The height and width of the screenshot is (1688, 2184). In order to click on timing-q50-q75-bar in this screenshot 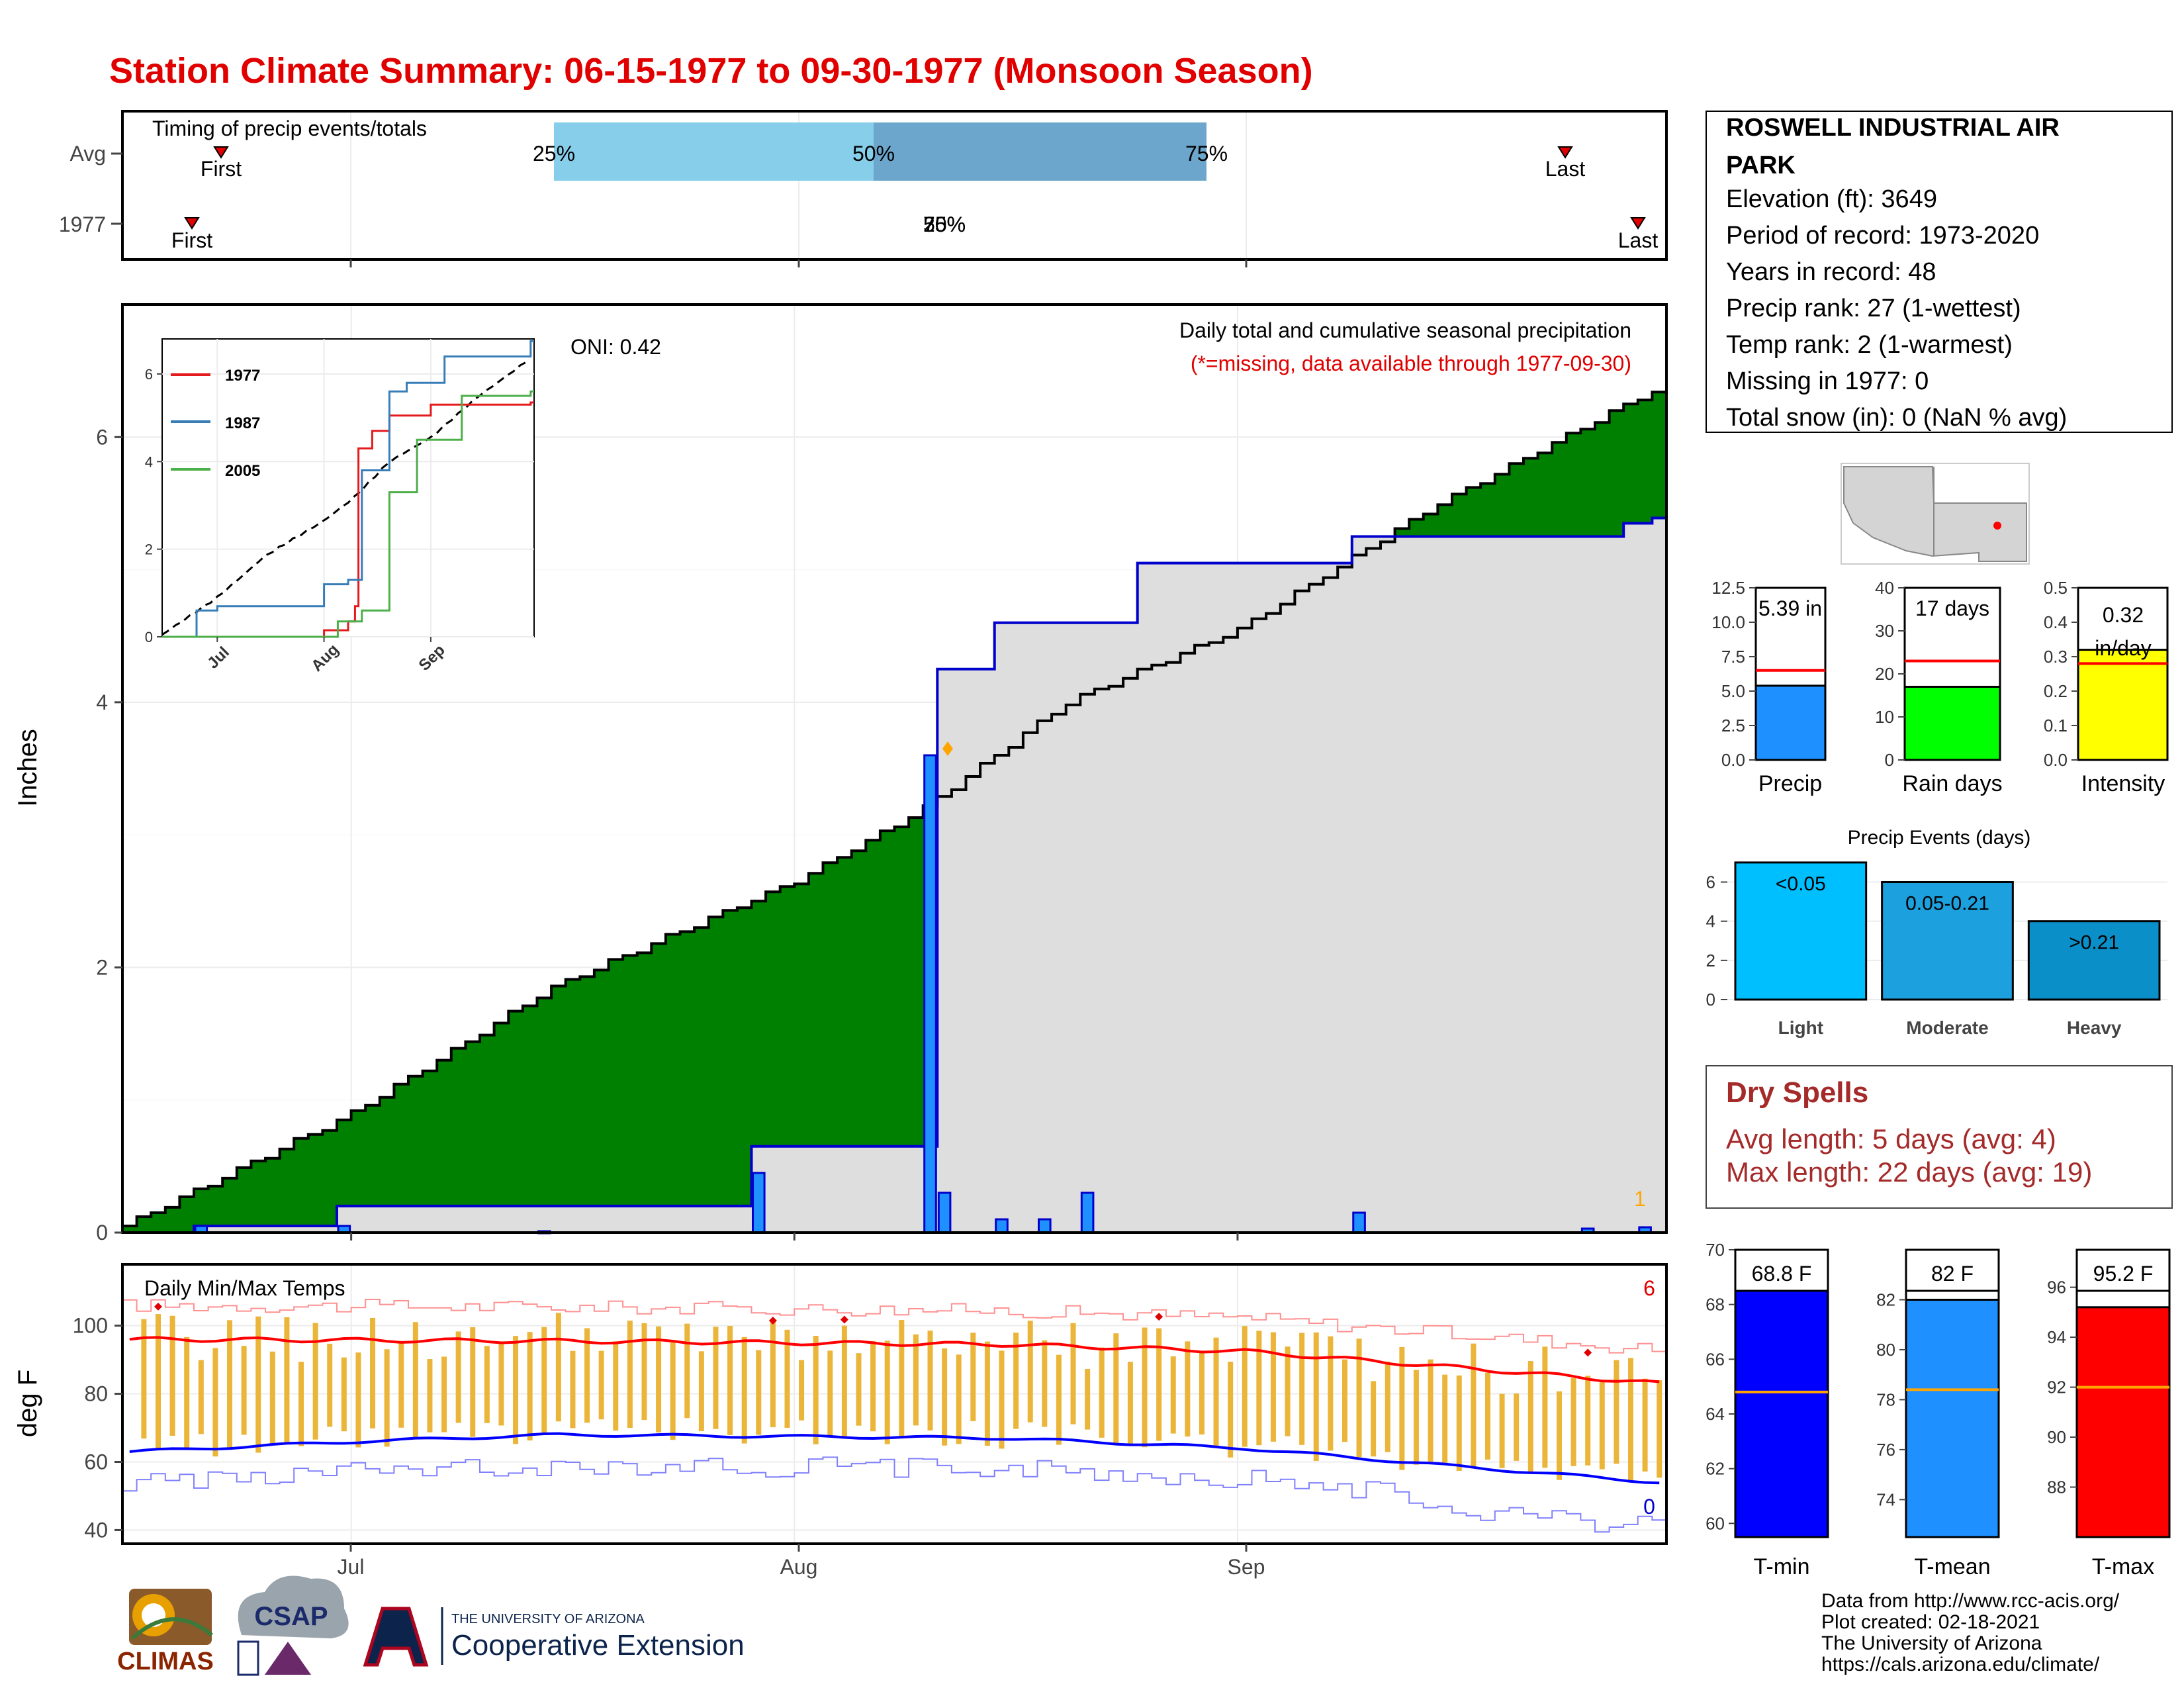, I will do `click(1040, 151)`.